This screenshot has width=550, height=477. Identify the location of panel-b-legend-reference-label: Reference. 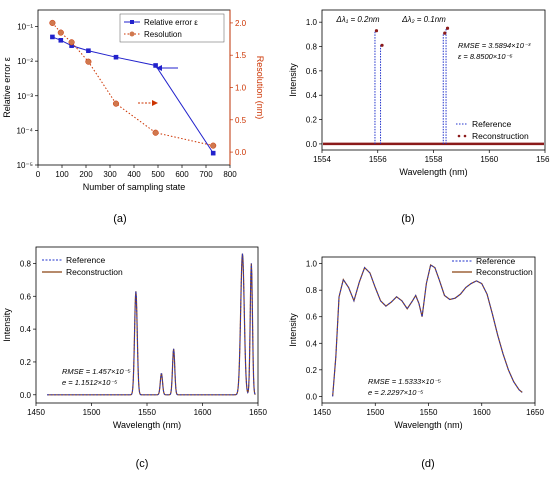
(491, 124).